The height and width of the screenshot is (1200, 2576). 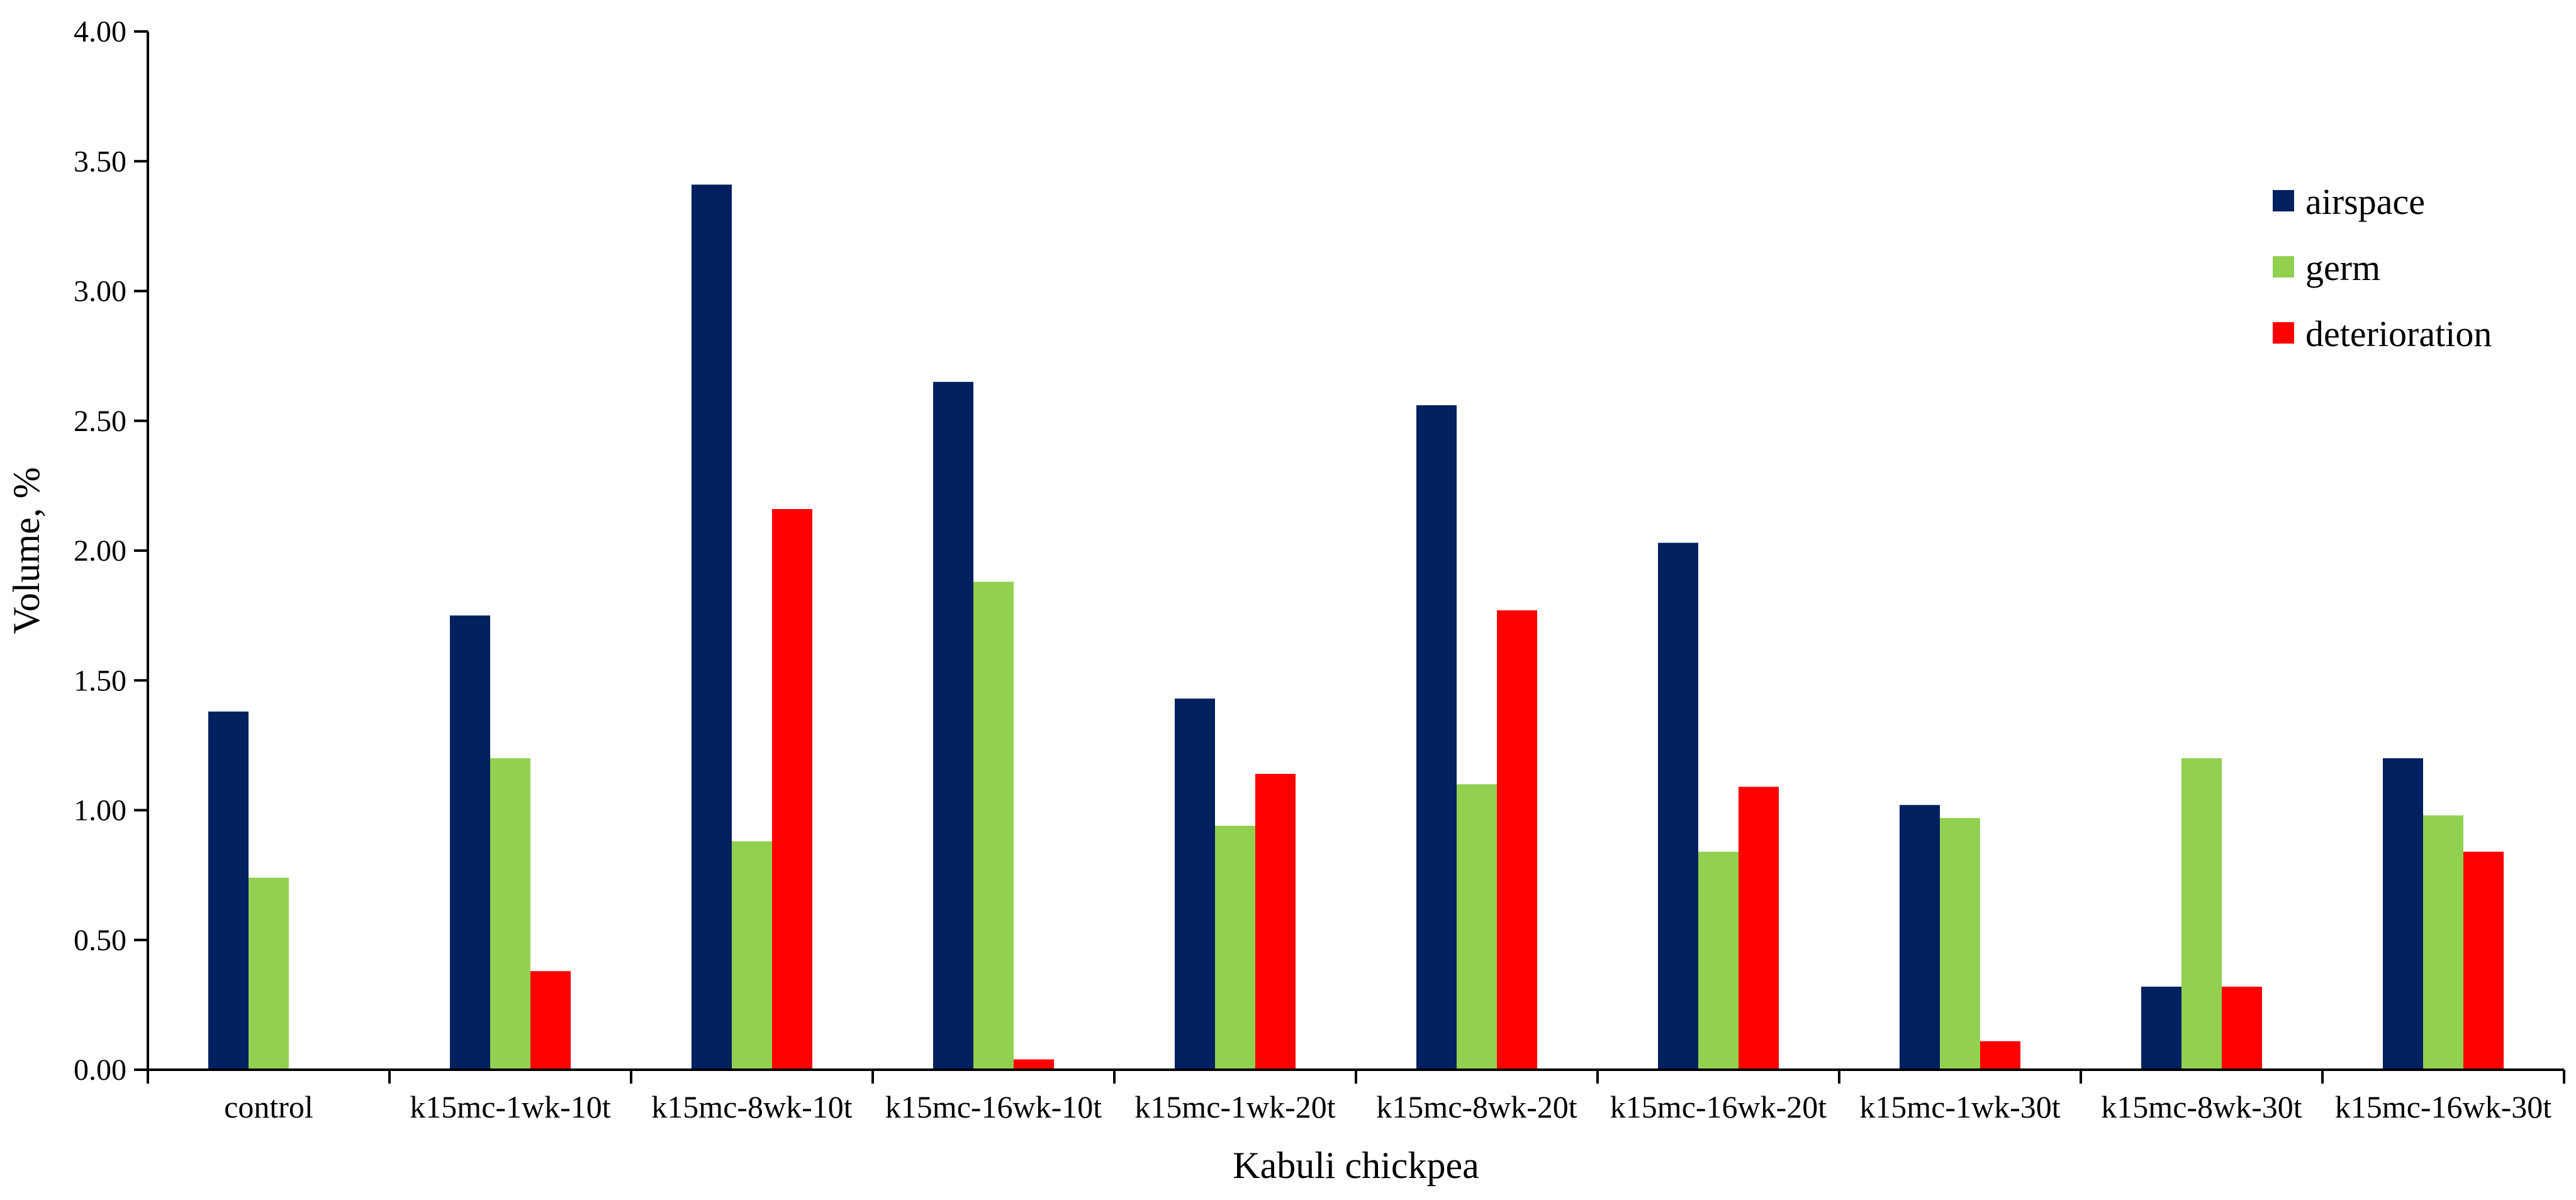 I want to click on y-axis-ticks: 0.00 0.50 1.00 1.50 2.00 2.50 3.00 3.50 4.00, so click(x=111, y=551).